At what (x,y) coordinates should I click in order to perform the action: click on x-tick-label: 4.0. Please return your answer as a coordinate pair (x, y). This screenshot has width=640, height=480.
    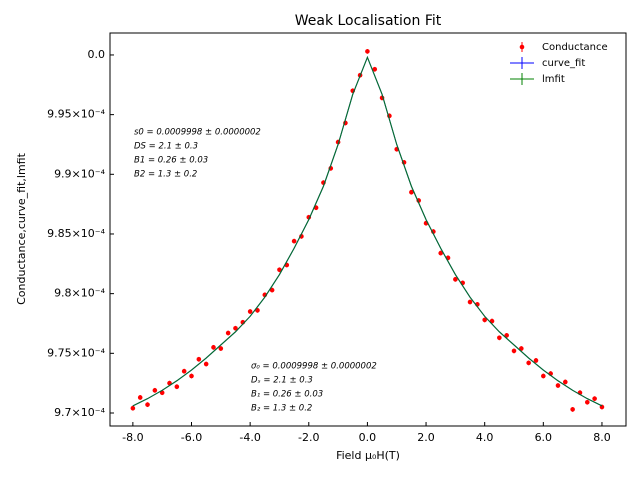
    Looking at the image, I should click on (485, 437).